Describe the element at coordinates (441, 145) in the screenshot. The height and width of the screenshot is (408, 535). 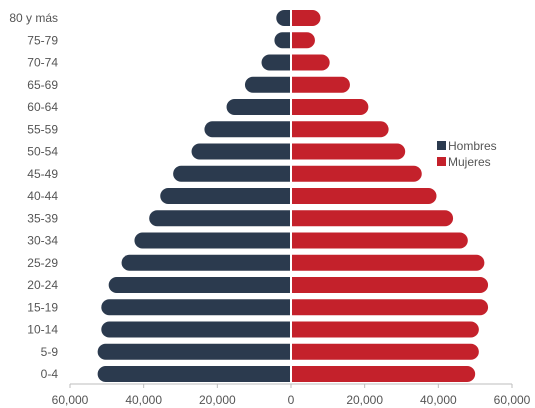
I see `legend-swatch-hombres` at that location.